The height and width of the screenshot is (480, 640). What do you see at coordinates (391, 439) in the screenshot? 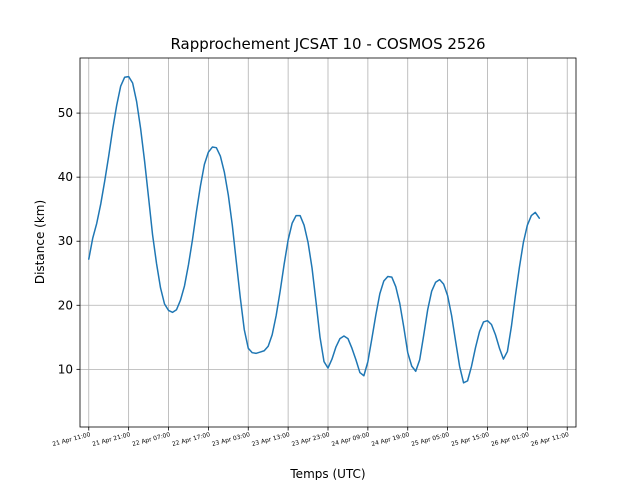
I see `x-tick-label: 24 Apr 19:00` at bounding box center [391, 439].